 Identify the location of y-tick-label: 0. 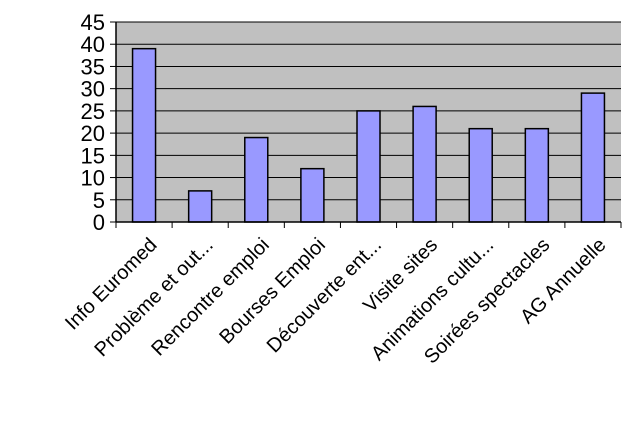
(99, 222).